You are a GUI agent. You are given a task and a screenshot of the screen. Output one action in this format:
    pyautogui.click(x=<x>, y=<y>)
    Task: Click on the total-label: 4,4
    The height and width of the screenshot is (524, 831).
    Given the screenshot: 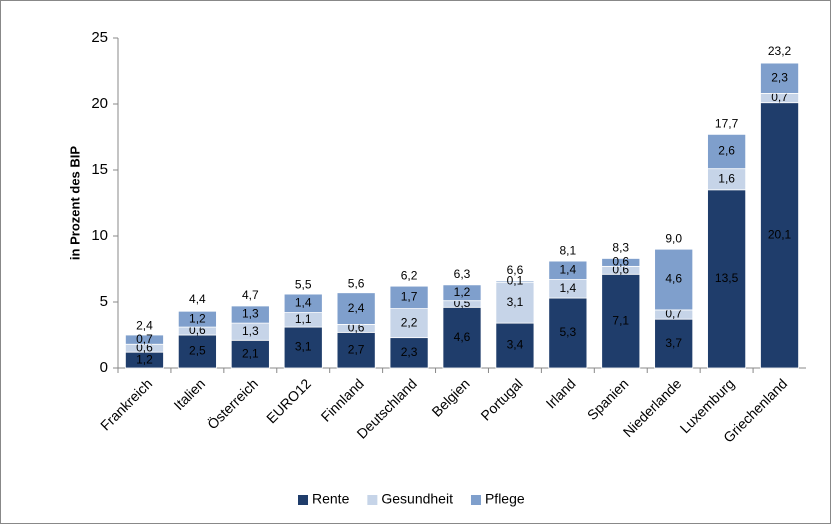 What is the action you would take?
    pyautogui.click(x=197, y=299)
    